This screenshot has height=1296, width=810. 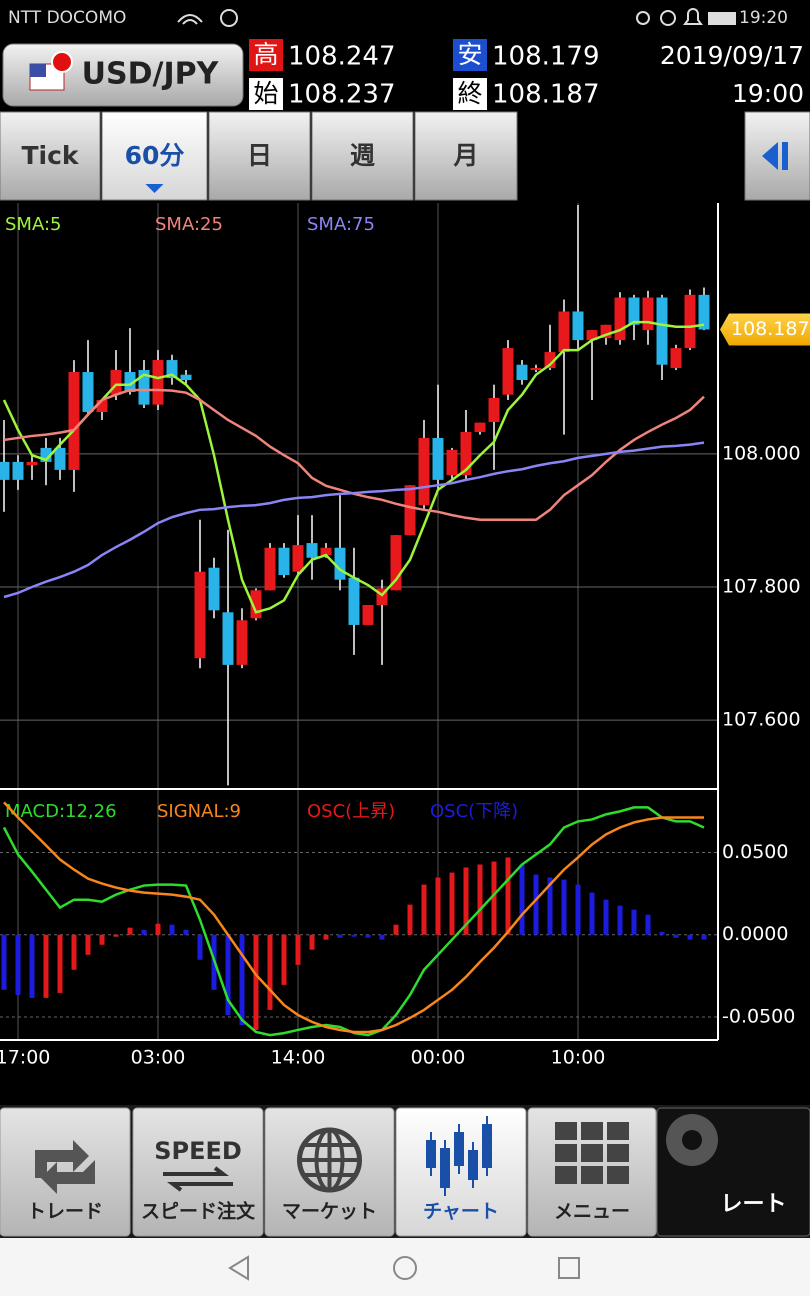 I want to click on nav-label: スピード注文, so click(x=198, y=1211).